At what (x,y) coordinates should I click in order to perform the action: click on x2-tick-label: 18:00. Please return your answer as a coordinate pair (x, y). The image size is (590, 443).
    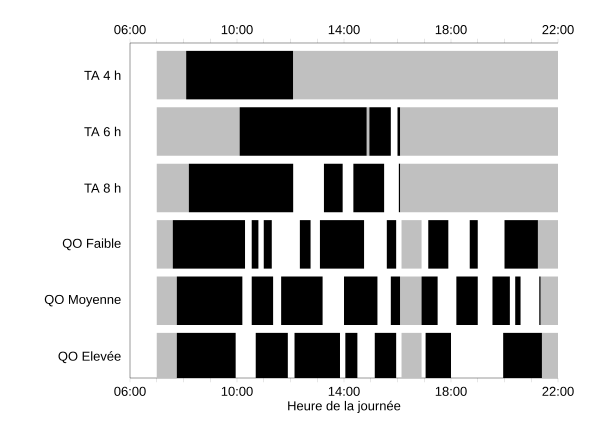
    Looking at the image, I should click on (451, 29).